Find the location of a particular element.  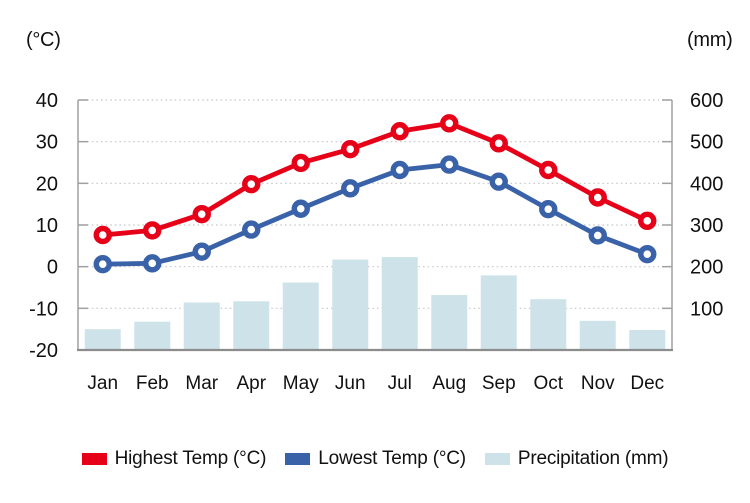

left-axis-tick-label: 0 is located at coordinates (52, 268).